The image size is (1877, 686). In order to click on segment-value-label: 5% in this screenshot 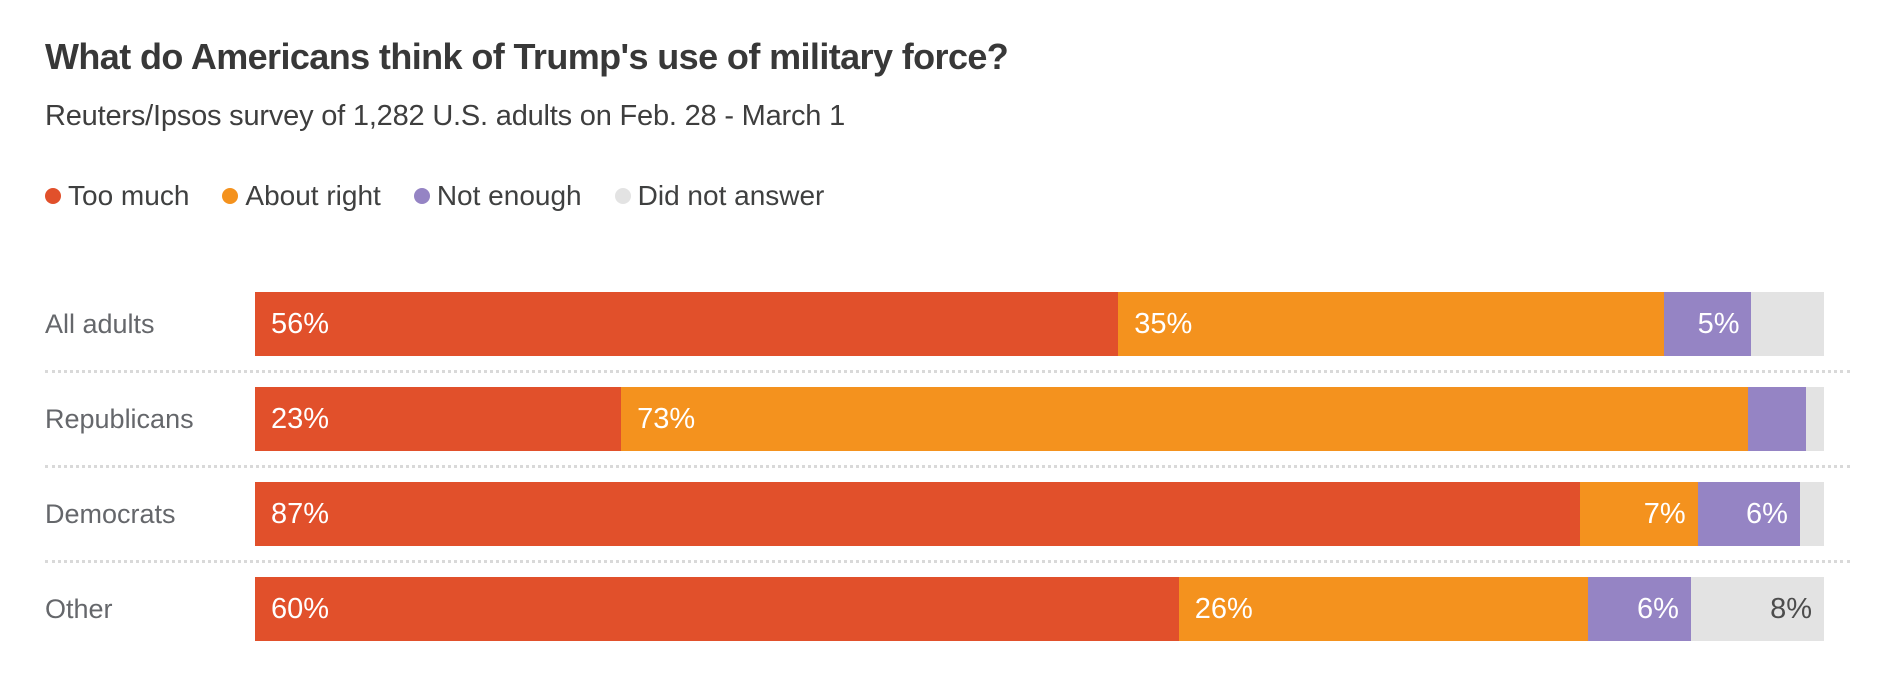, I will do `click(1718, 323)`.